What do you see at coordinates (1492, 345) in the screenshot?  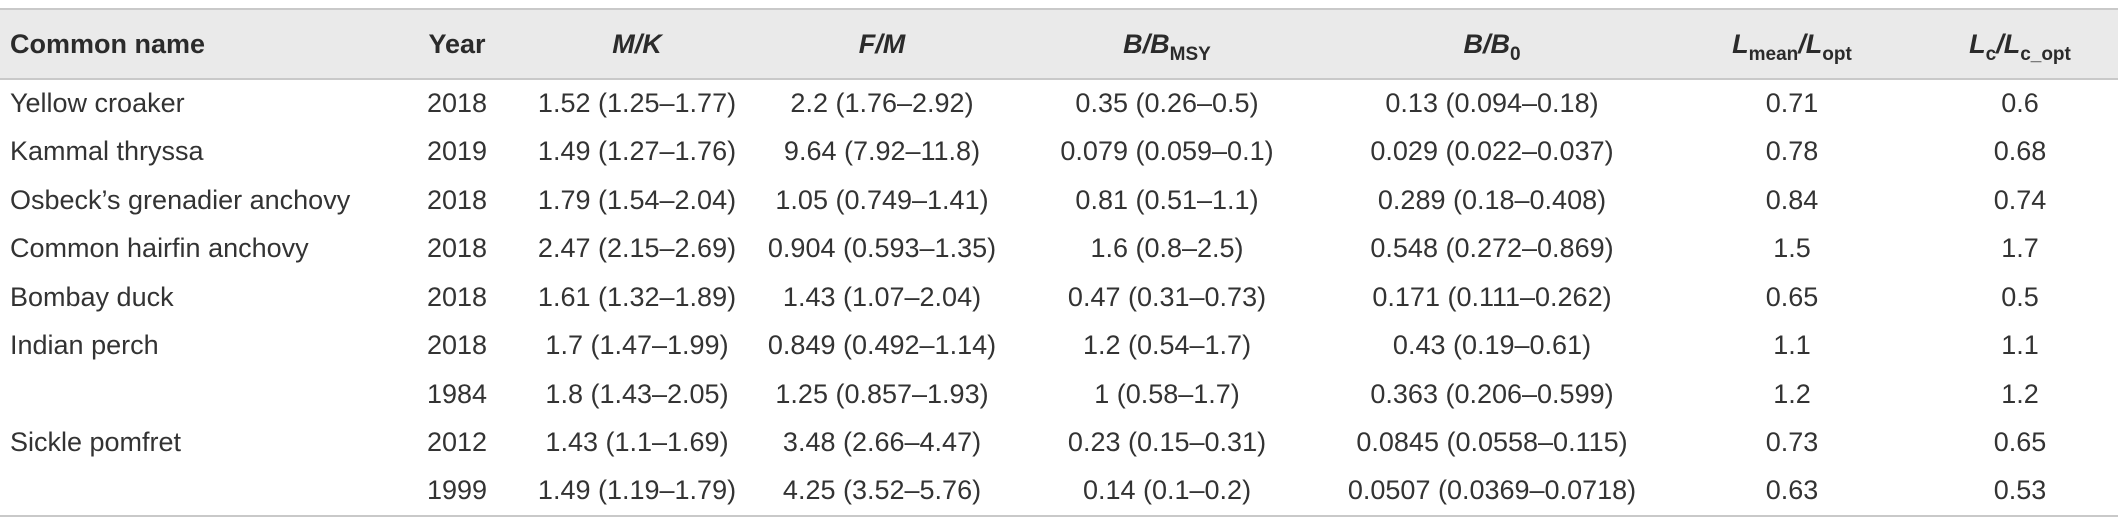 I see `cell-b-b0: 0.43 (0.19–0.61)` at bounding box center [1492, 345].